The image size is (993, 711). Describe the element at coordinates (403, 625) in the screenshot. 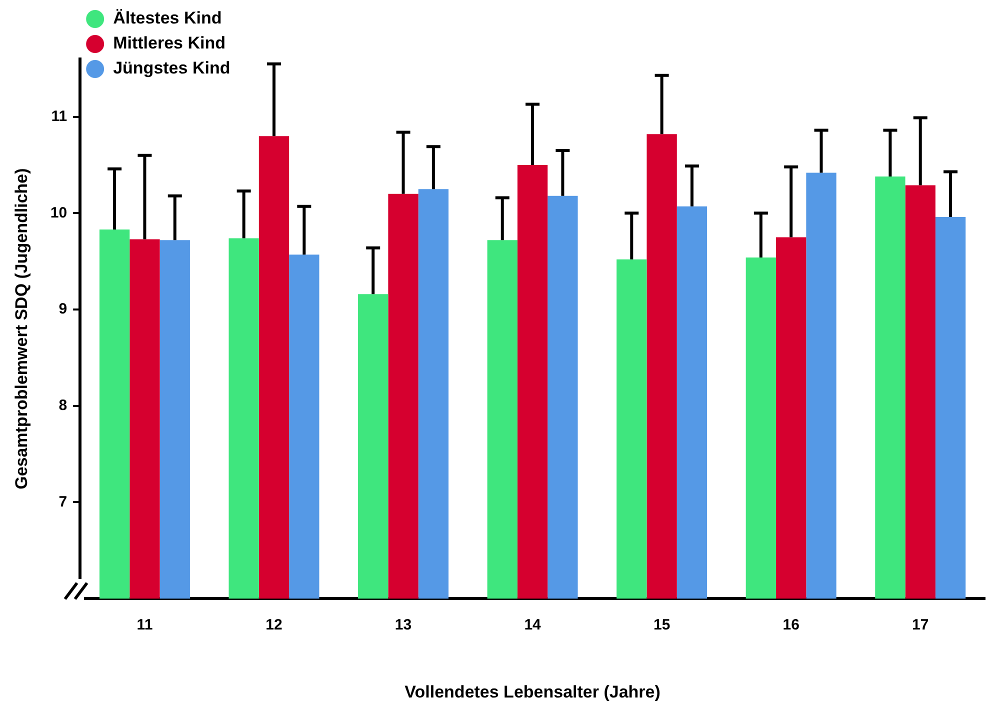

I see `x-tick-label: 13` at that location.